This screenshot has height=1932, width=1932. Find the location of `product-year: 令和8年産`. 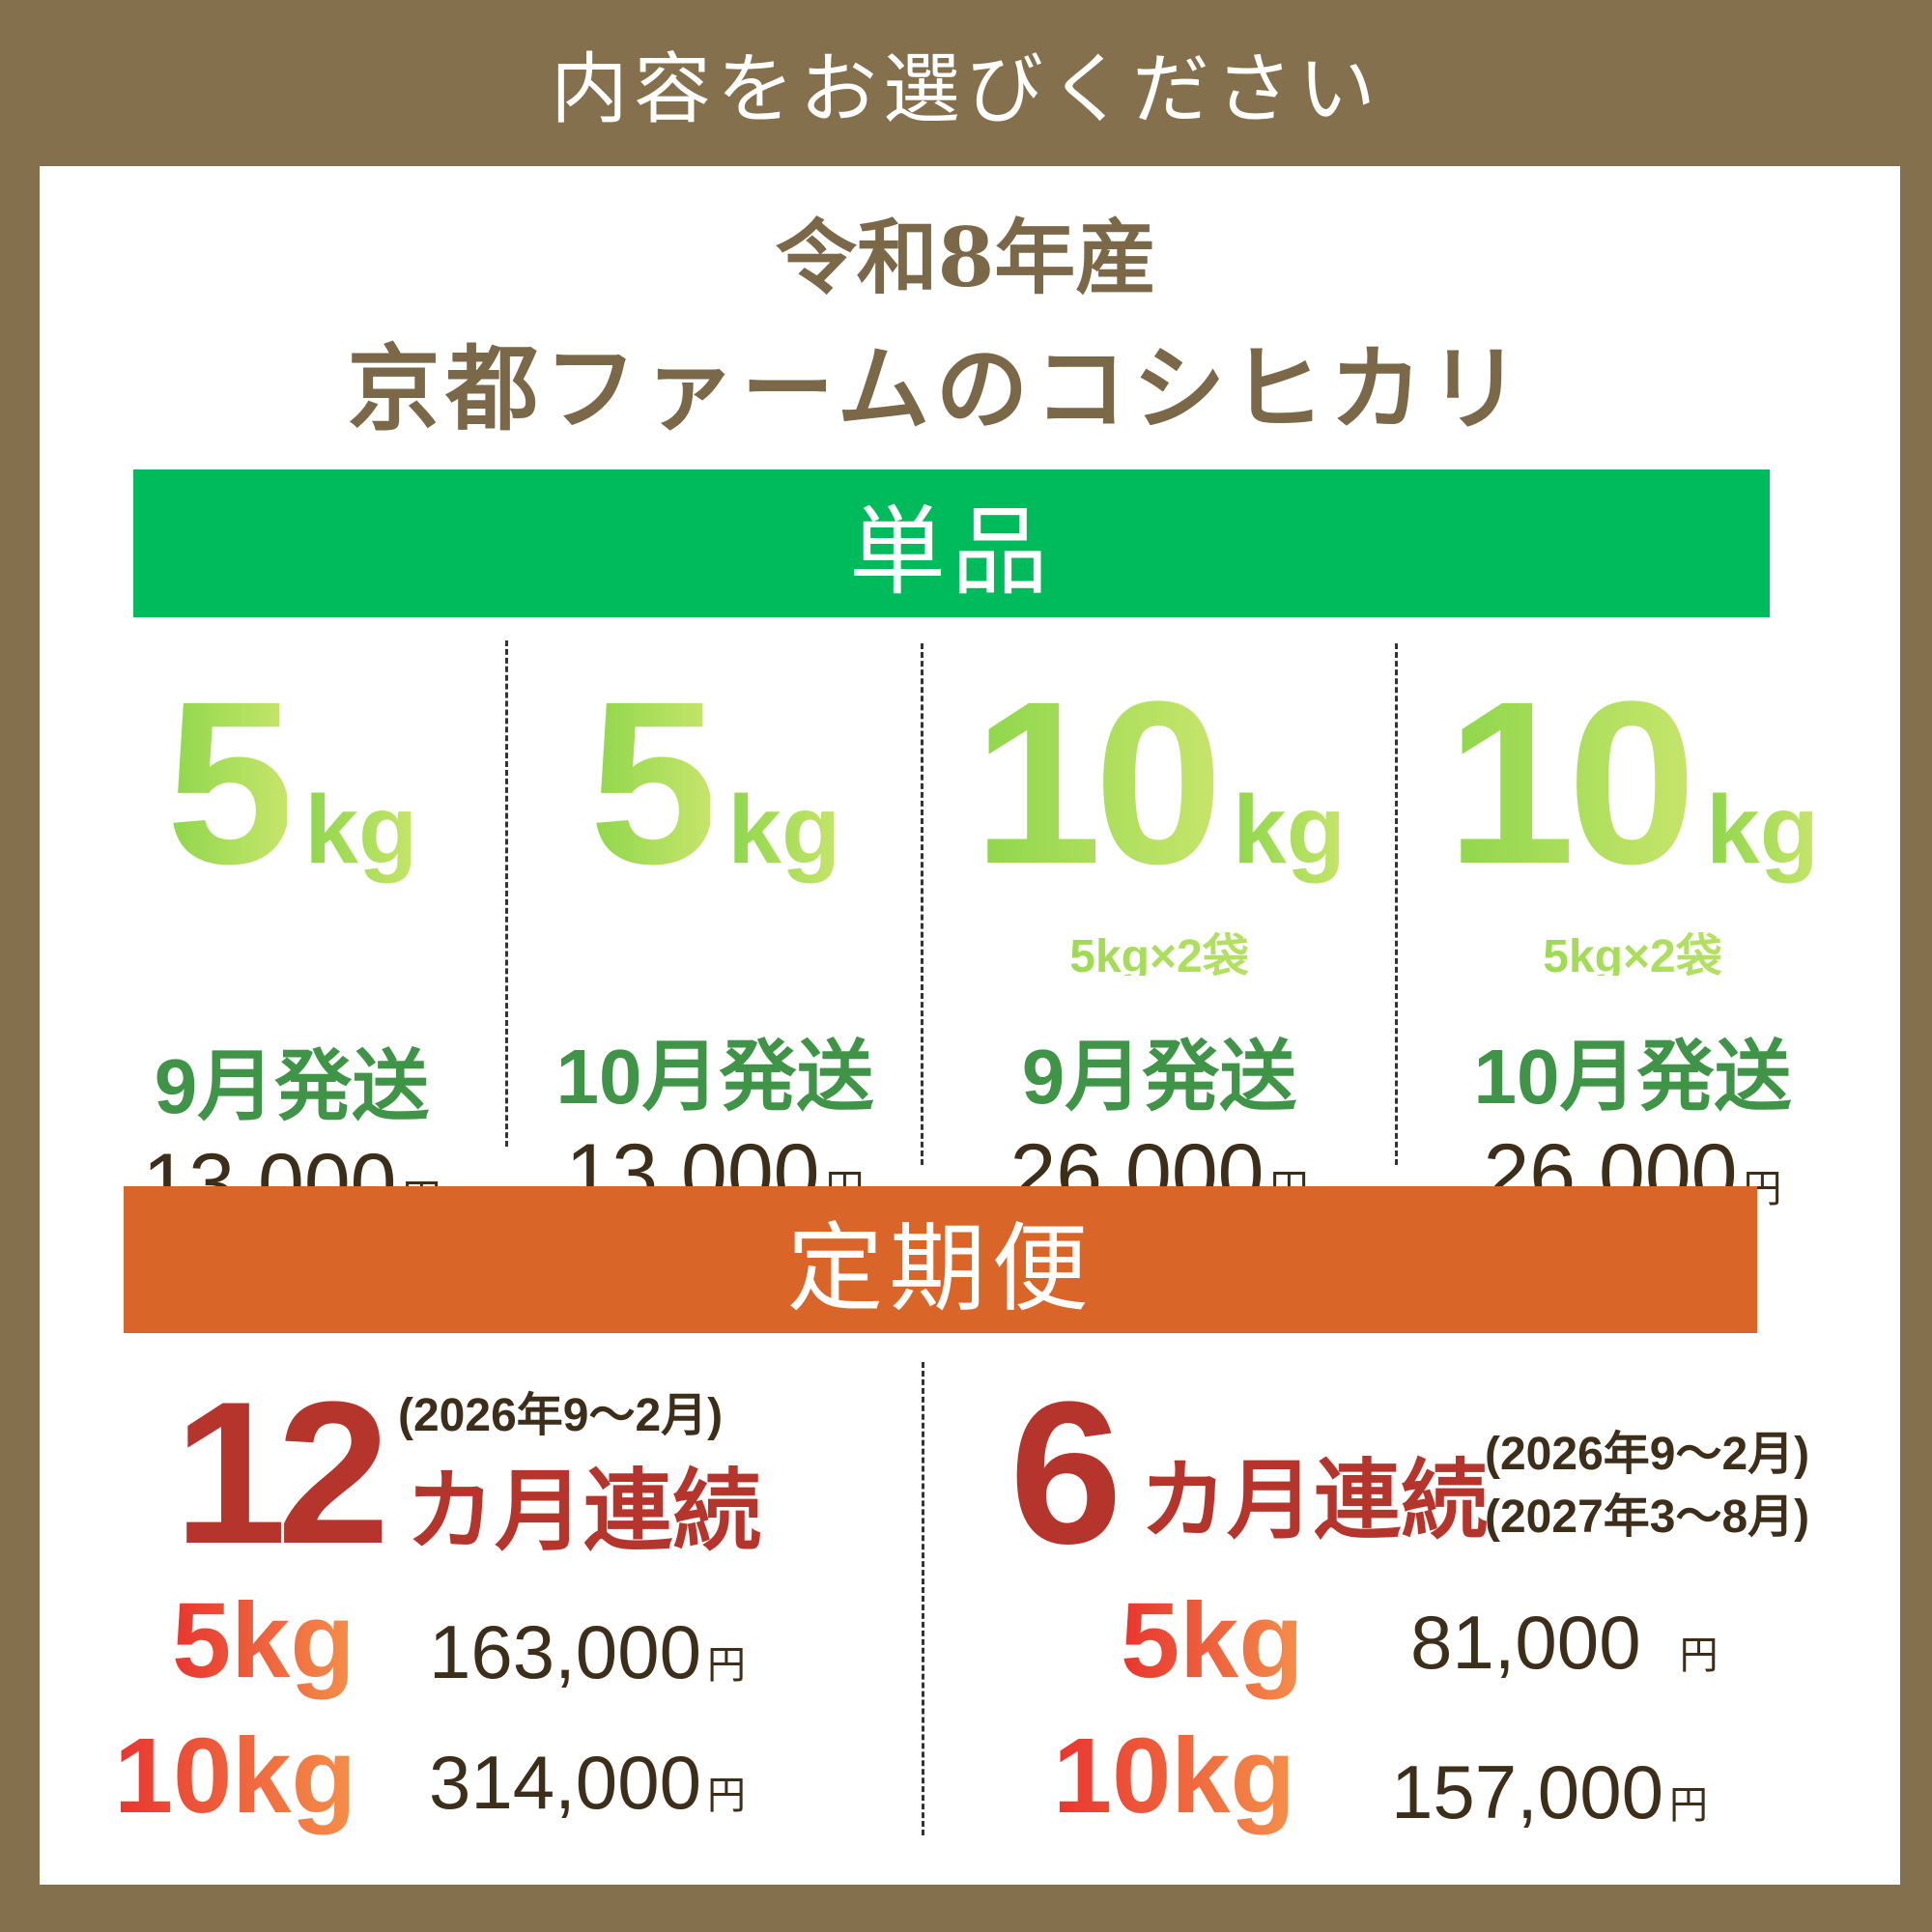

product-year: 令和8年産 is located at coordinates (966, 257).